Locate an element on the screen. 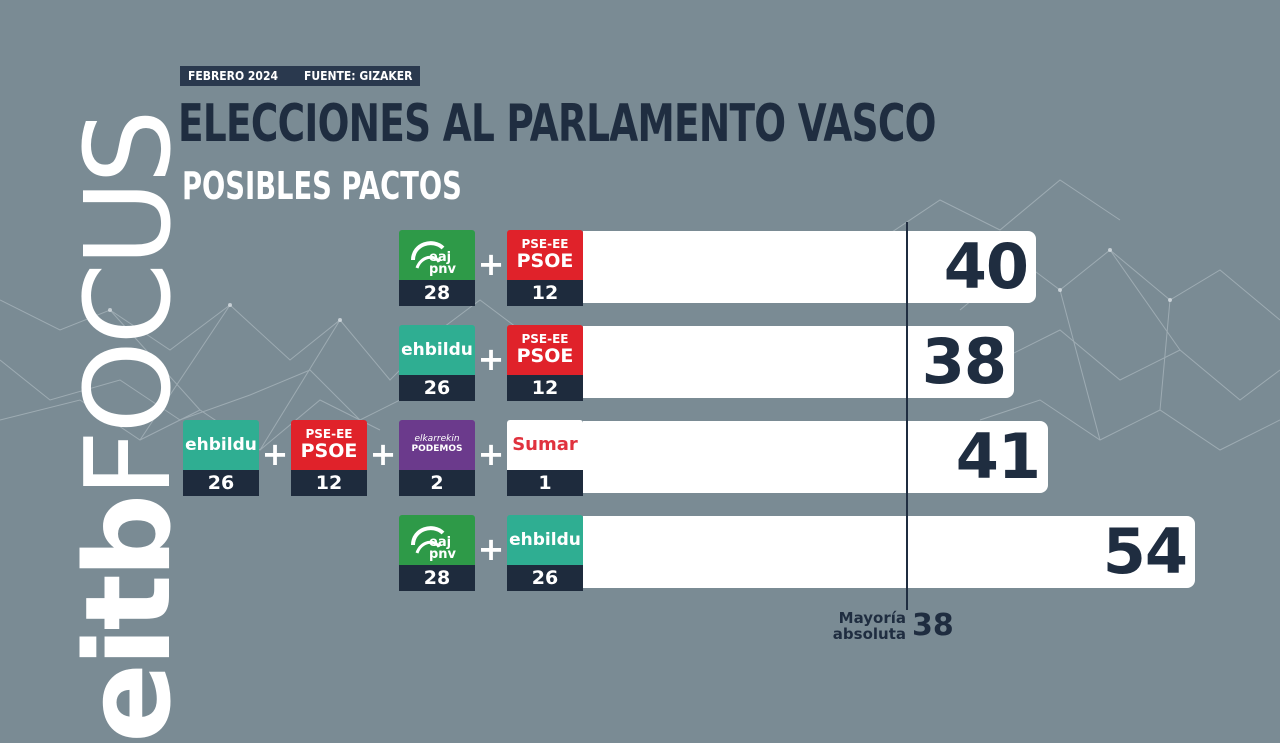 The height and width of the screenshot is (743, 1280). seat-count: 2 is located at coordinates (437, 483).